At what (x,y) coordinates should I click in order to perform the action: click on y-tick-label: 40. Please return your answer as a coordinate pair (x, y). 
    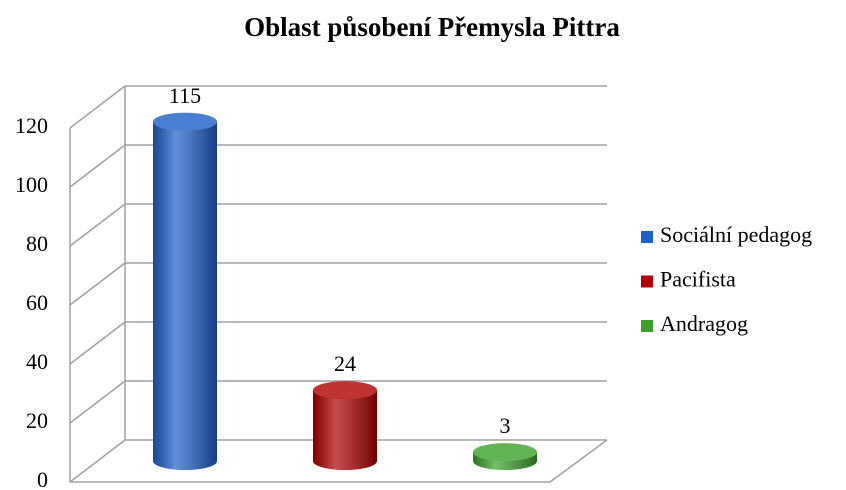
    Looking at the image, I should click on (37, 361).